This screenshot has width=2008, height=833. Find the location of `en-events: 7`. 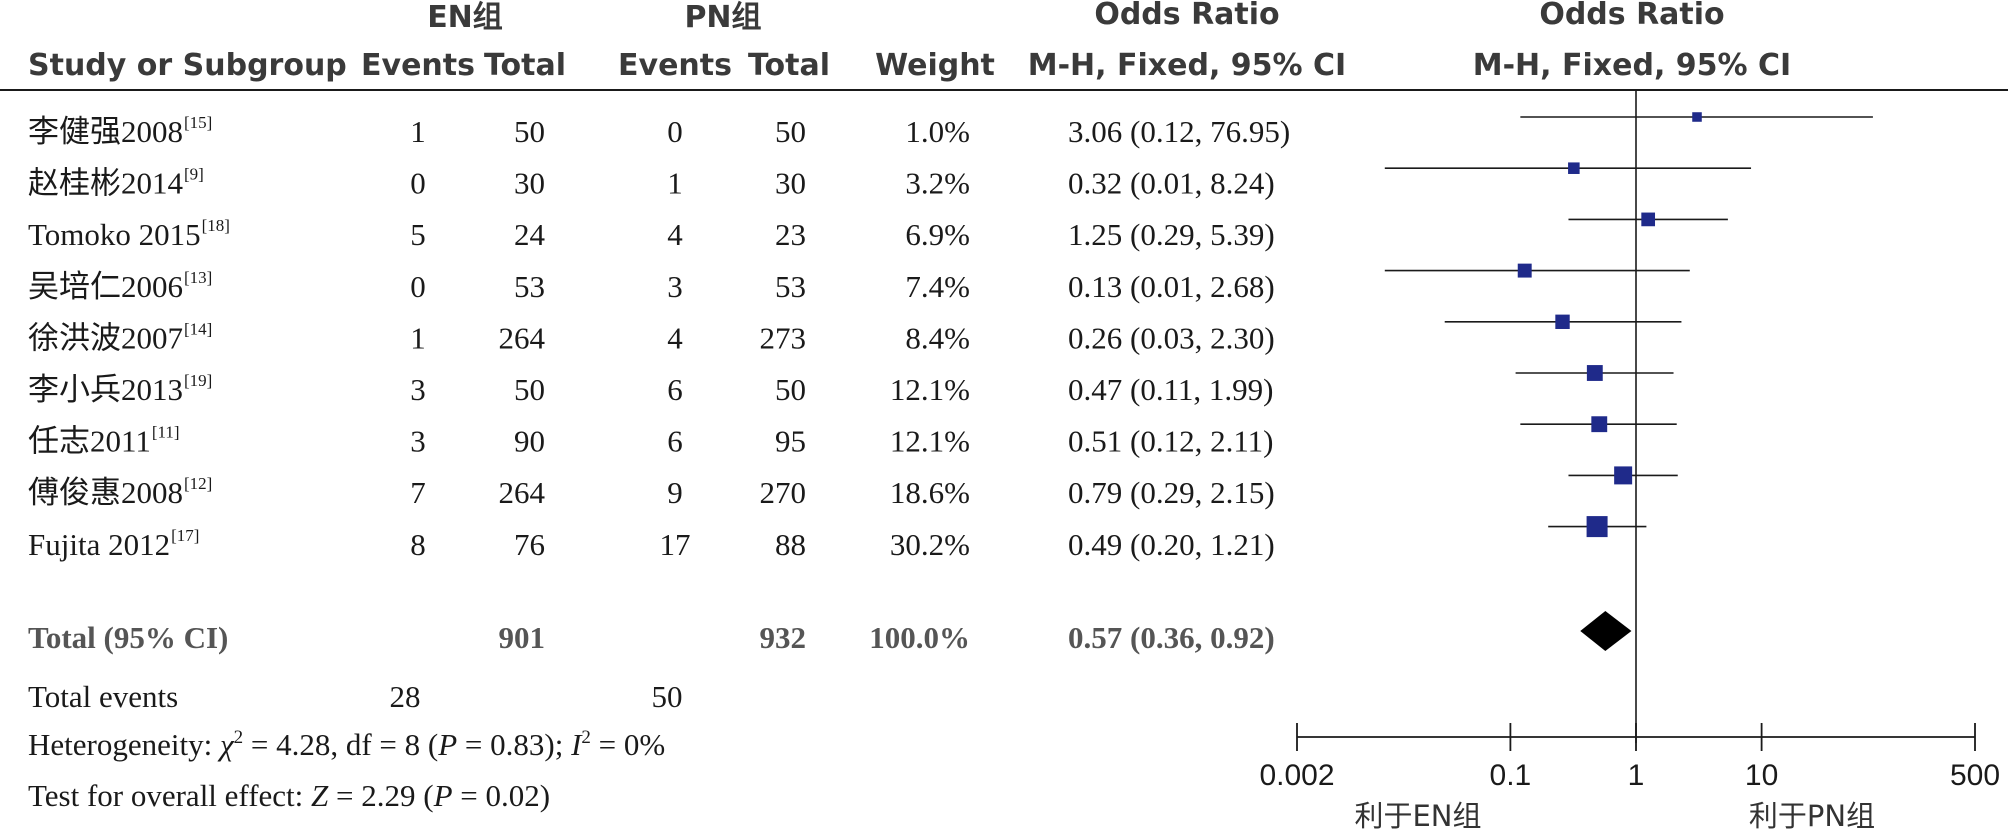

en-events: 7 is located at coordinates (418, 492).